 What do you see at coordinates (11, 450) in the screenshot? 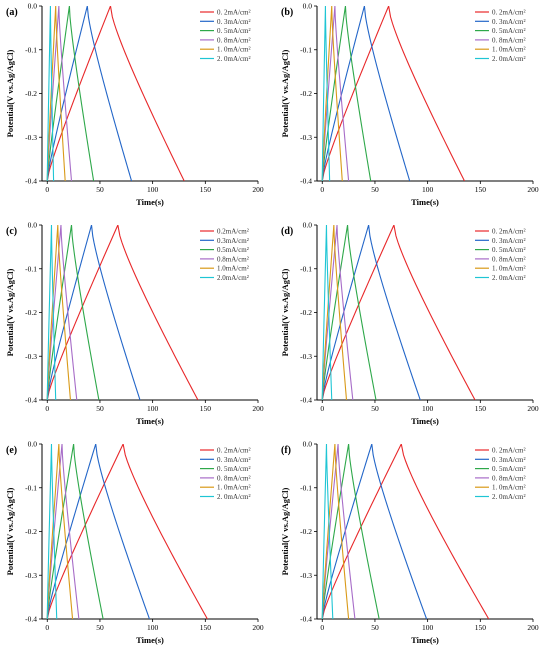
I see `panel-label: (e)` at bounding box center [11, 450].